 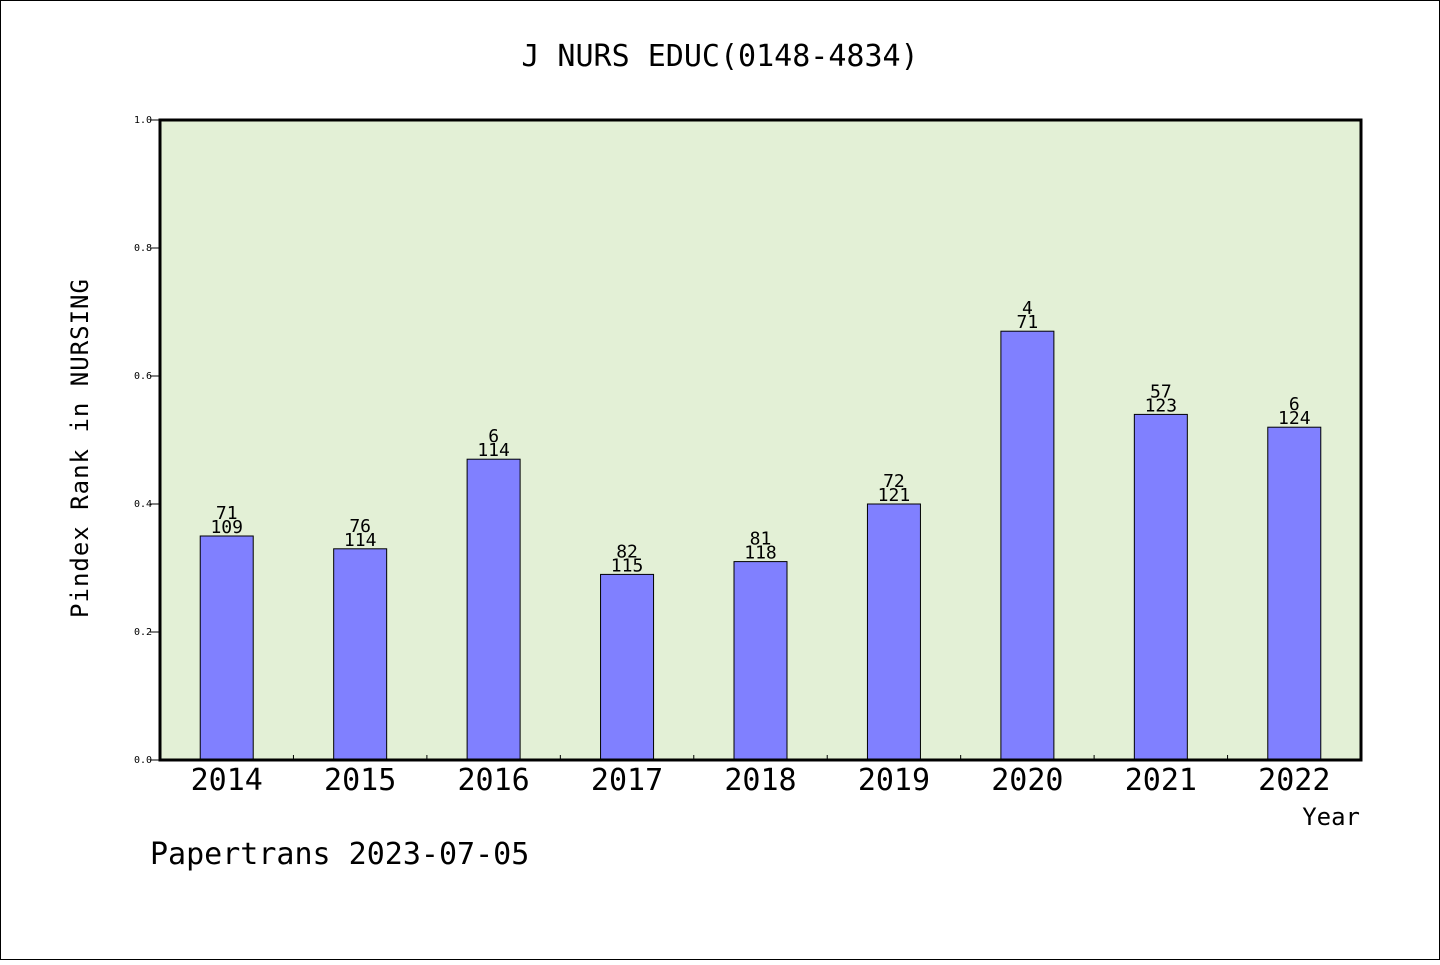 I want to click on bar-rank-label: 72, so click(x=894, y=481).